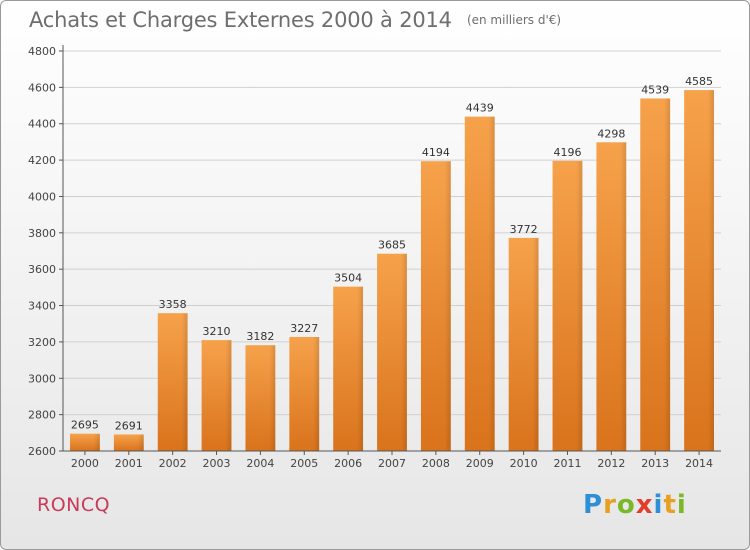  Describe the element at coordinates (42, 233) in the screenshot. I see `y-tick-label: 3800` at that location.